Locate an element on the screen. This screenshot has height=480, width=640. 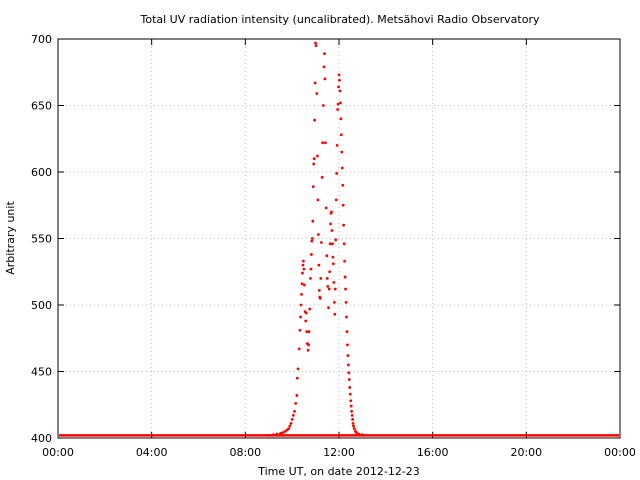
y-tick-label: 450 is located at coordinates (41, 372).